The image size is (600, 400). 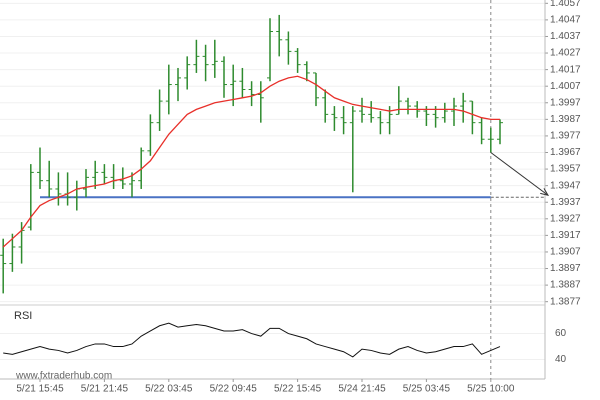 What do you see at coordinates (234, 389) in the screenshot?
I see `x-tick-label: 5/22 09:45` at bounding box center [234, 389].